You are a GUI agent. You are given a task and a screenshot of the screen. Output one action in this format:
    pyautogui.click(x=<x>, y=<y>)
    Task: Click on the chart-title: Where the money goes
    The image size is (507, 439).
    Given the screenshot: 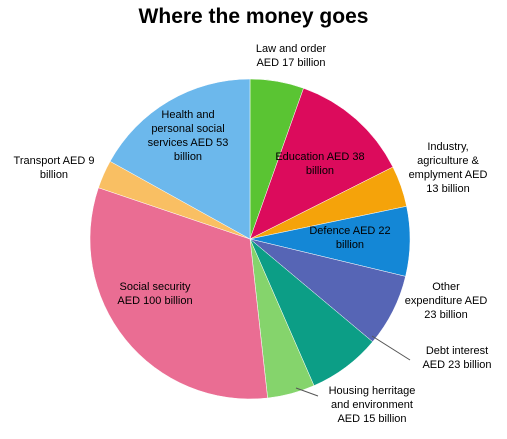 What is the action you would take?
    pyautogui.click(x=253, y=16)
    